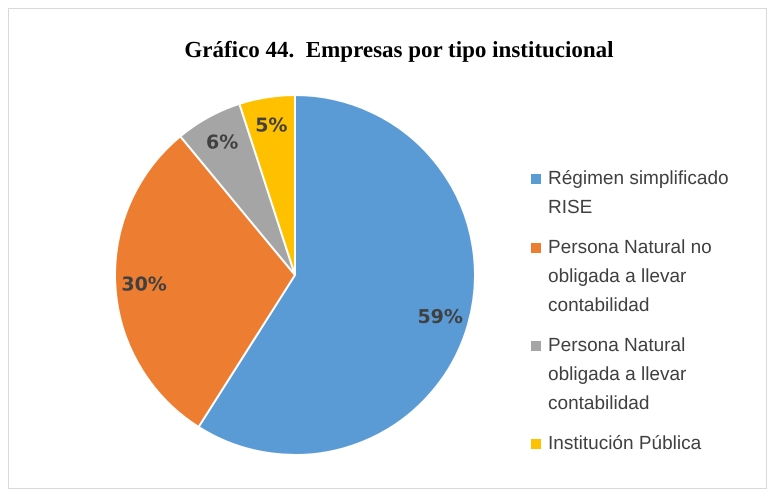 This screenshot has width=775, height=497. Describe the element at coordinates (271, 125) in the screenshot. I see `data-label: 5%` at that location.